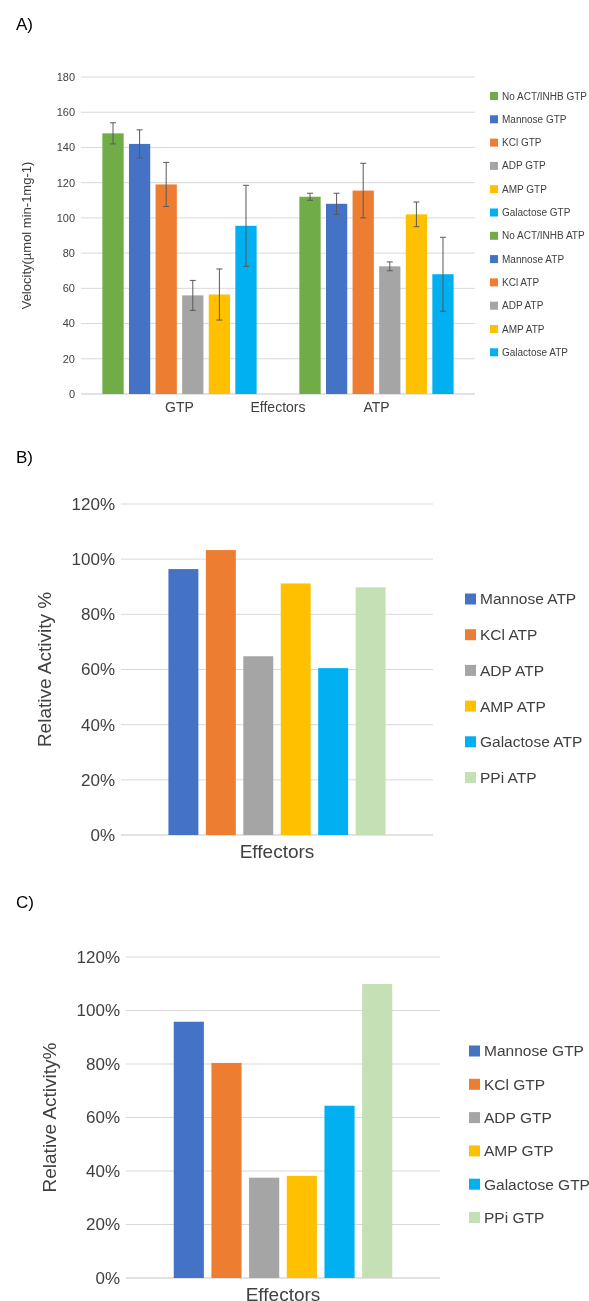 This screenshot has height=1301, width=589. I want to click on legend-label: No ACT/INHB GTP, so click(545, 96).